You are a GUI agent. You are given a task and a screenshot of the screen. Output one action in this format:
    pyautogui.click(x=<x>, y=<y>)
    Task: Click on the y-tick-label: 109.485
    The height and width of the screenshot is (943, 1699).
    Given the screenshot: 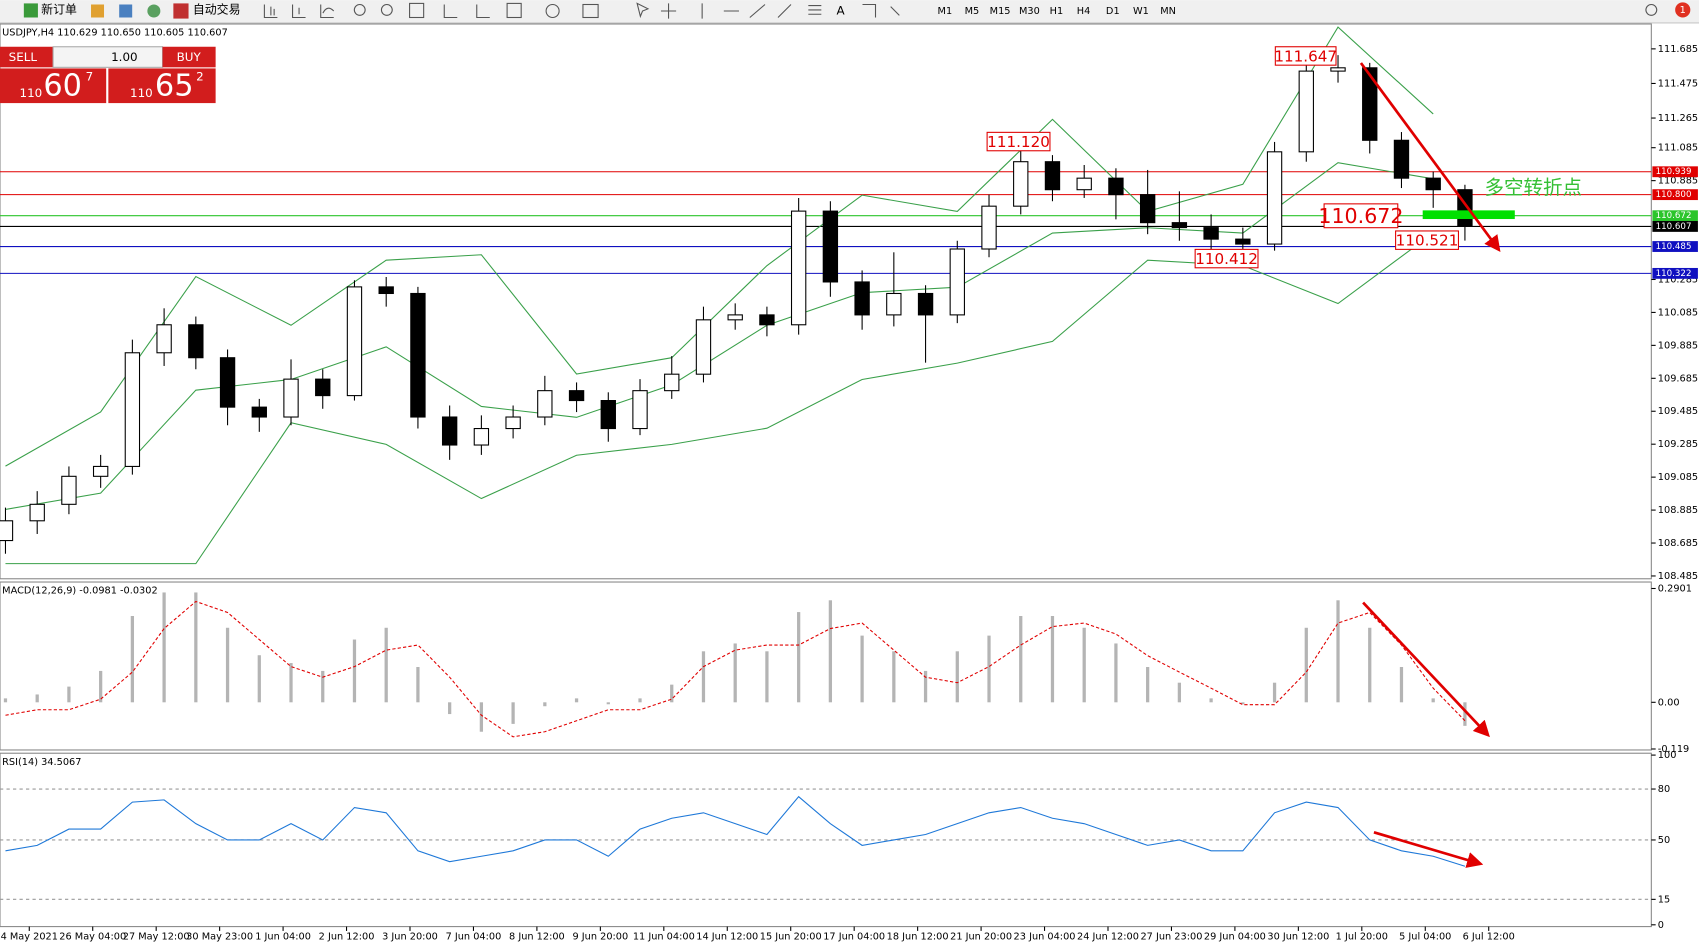 What is the action you would take?
    pyautogui.click(x=1678, y=411)
    